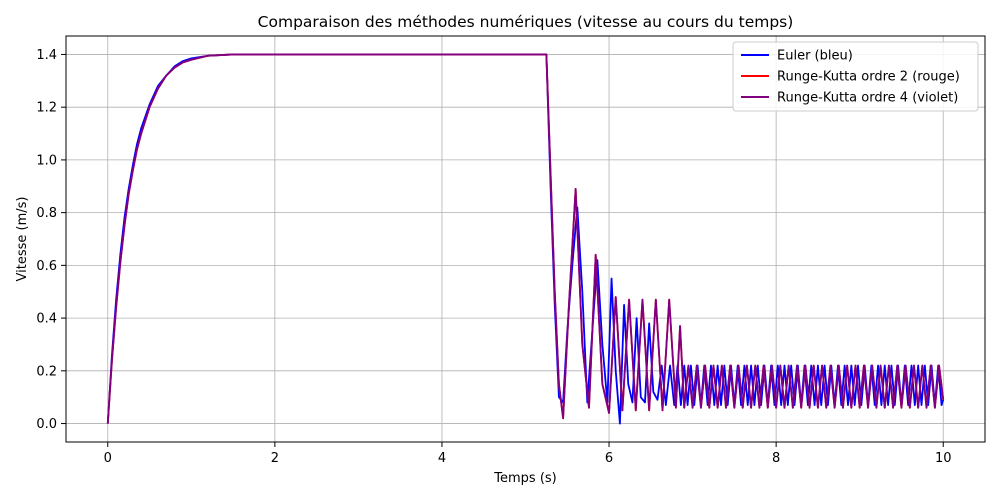 This screenshot has height=500, width=1000. I want to click on x-tick-label: 8, so click(776, 458).